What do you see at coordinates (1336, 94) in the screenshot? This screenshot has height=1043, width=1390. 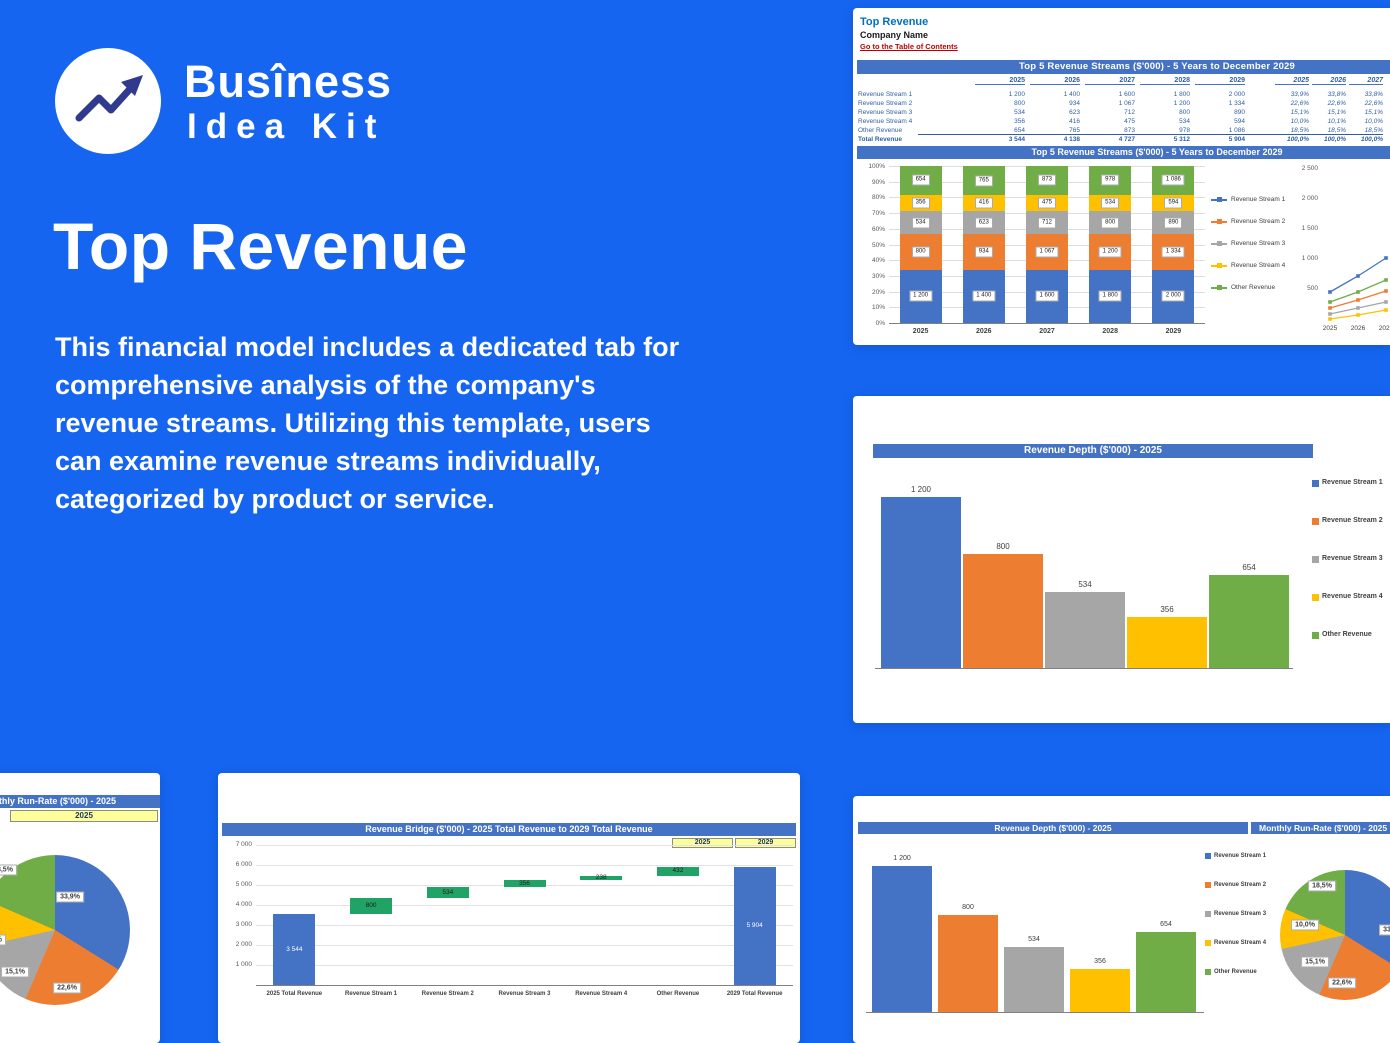 I see `cell-pct: 33,8%` at bounding box center [1336, 94].